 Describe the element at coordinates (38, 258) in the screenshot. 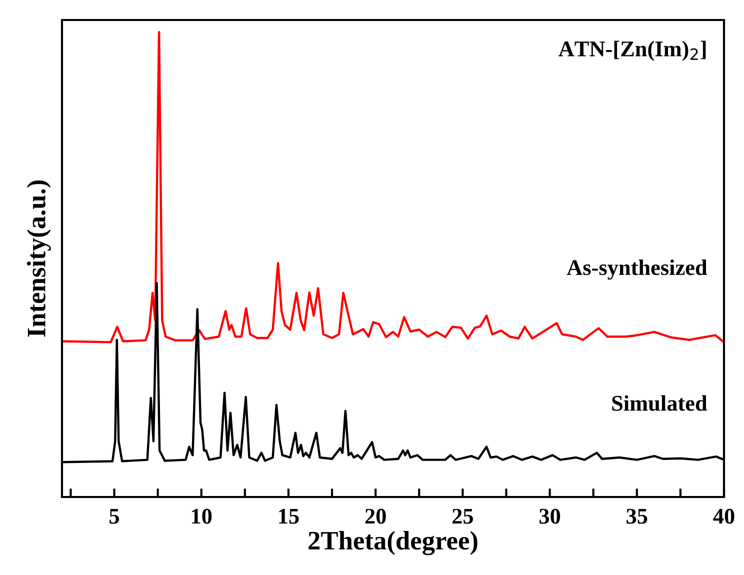

I see `y-axis-title: Intensity(a.u.)` at that location.